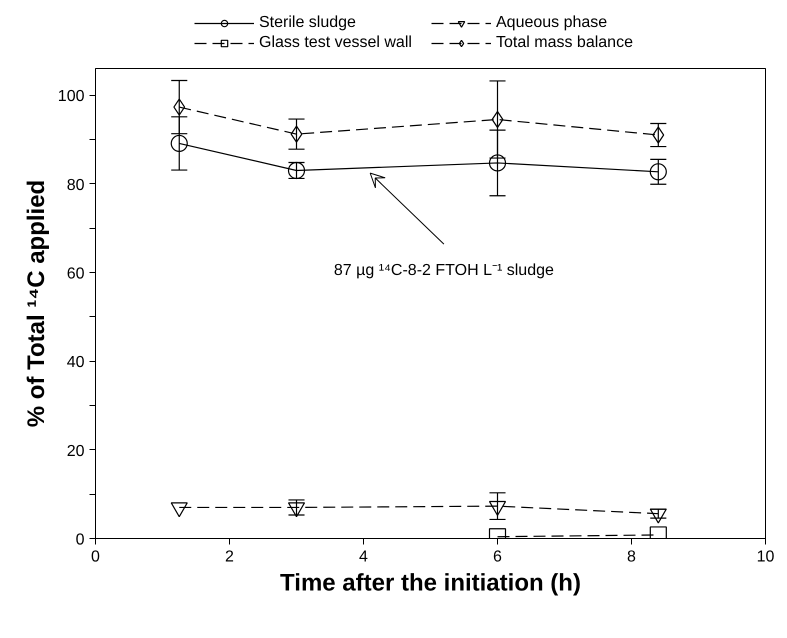  What do you see at coordinates (497, 557) in the screenshot?
I see `x-tick-label: 6` at bounding box center [497, 557].